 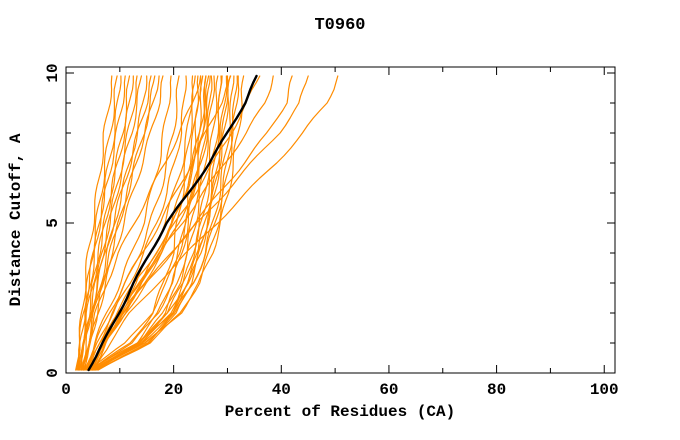 I want to click on y-tick-label: 0, so click(x=53, y=373).